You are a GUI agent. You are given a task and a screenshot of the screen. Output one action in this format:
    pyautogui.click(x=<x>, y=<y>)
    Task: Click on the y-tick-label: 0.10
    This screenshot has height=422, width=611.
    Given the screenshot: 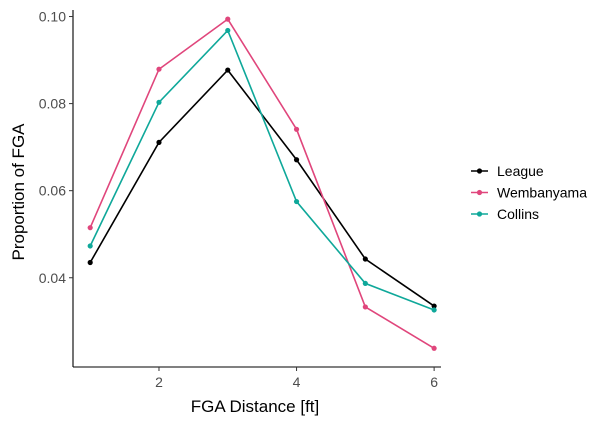 What is the action you would take?
    pyautogui.click(x=52, y=17)
    